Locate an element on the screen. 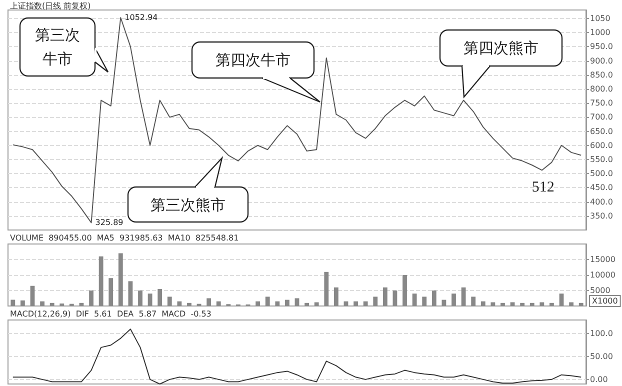 The height and width of the screenshot is (386, 622). annotation: 第四次熊市 is located at coordinates (501, 48).